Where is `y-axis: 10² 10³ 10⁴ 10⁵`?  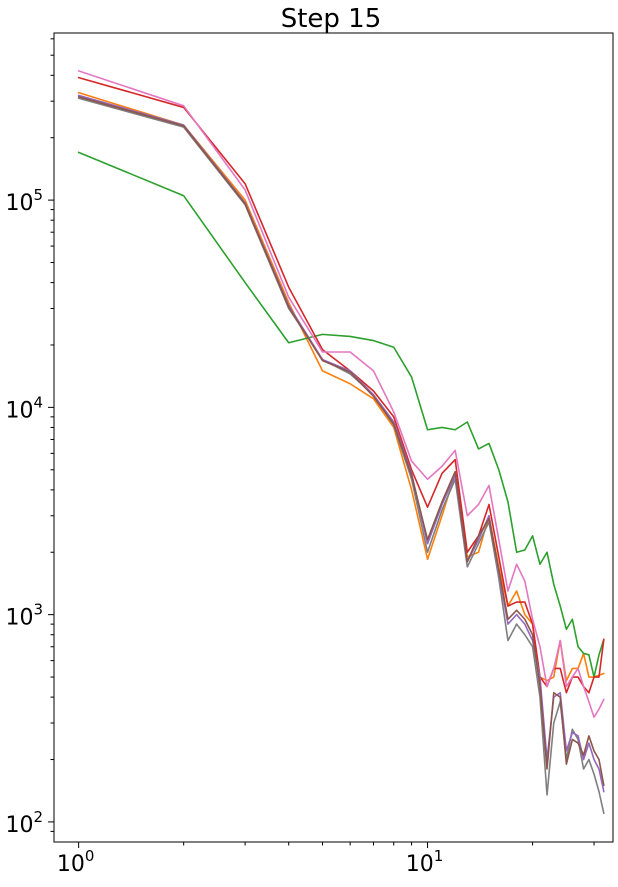 y-axis: 10² 10³ 10⁴ 10⁵ is located at coordinates (29, 438).